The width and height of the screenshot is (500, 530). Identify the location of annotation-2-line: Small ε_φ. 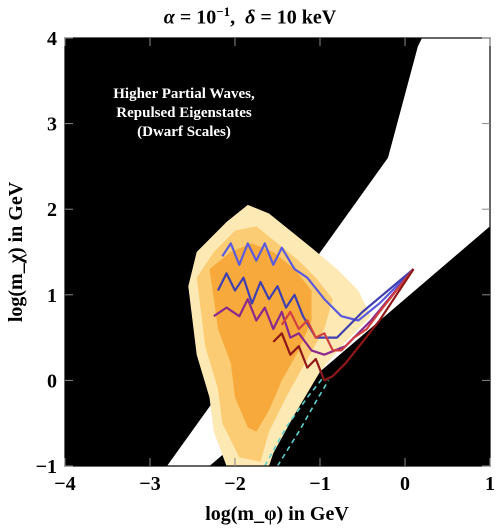
(426, 355).